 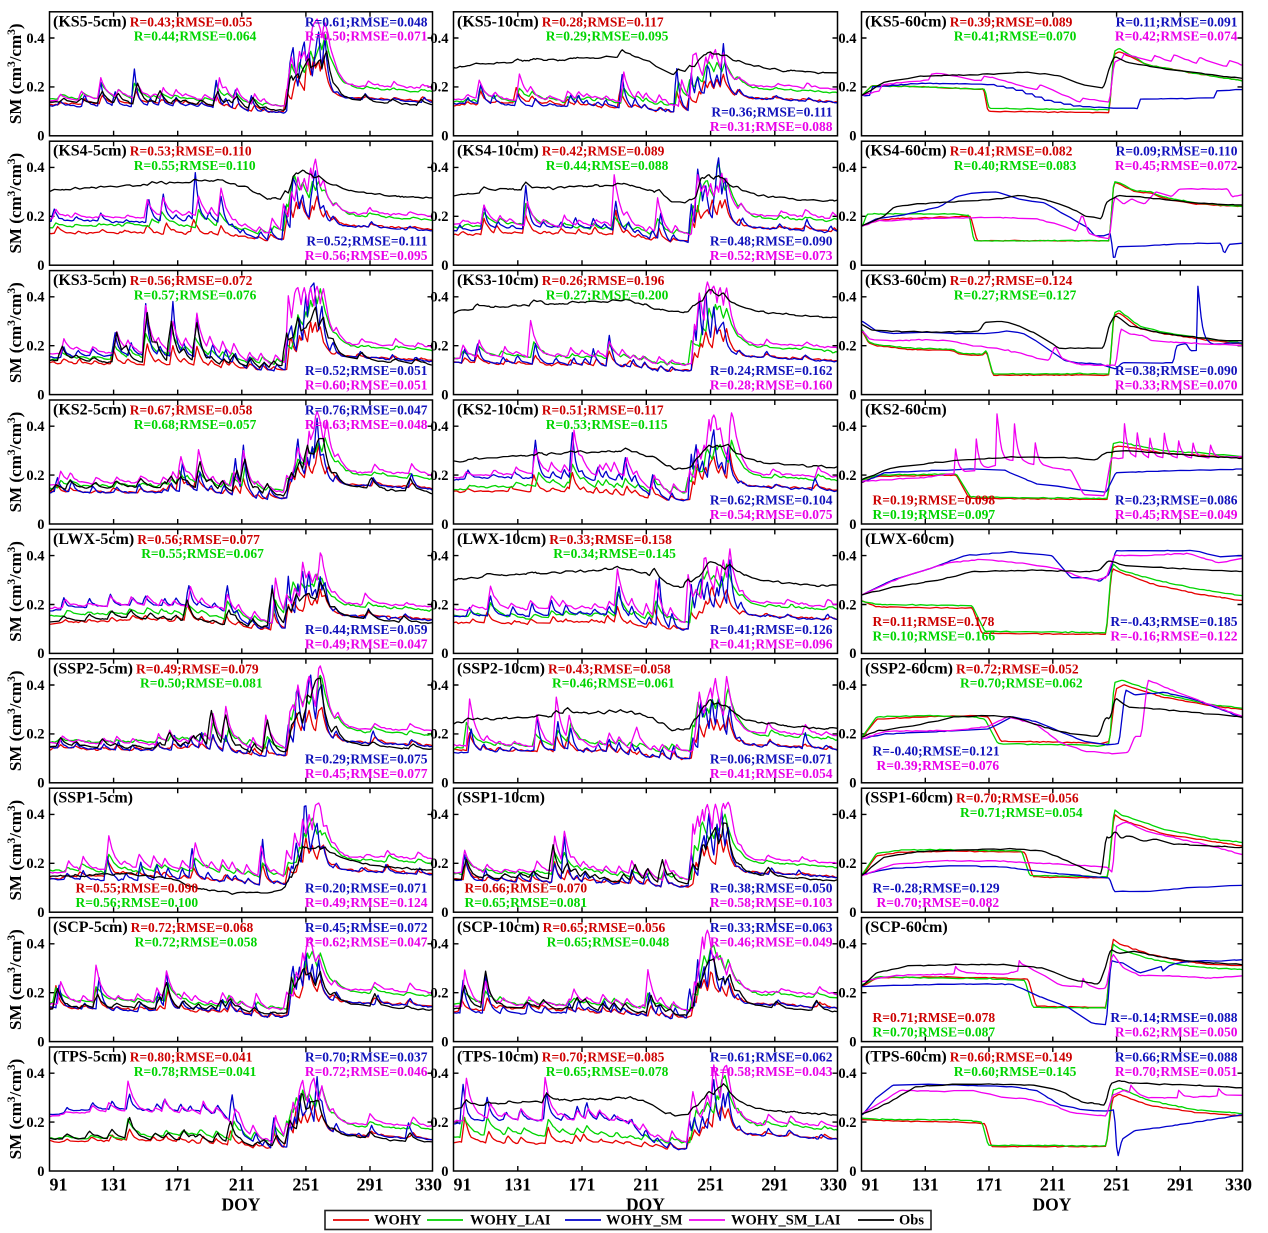 I want to click on svg-text: R=0.19;RMSE=0.097, so click(x=934, y=514).